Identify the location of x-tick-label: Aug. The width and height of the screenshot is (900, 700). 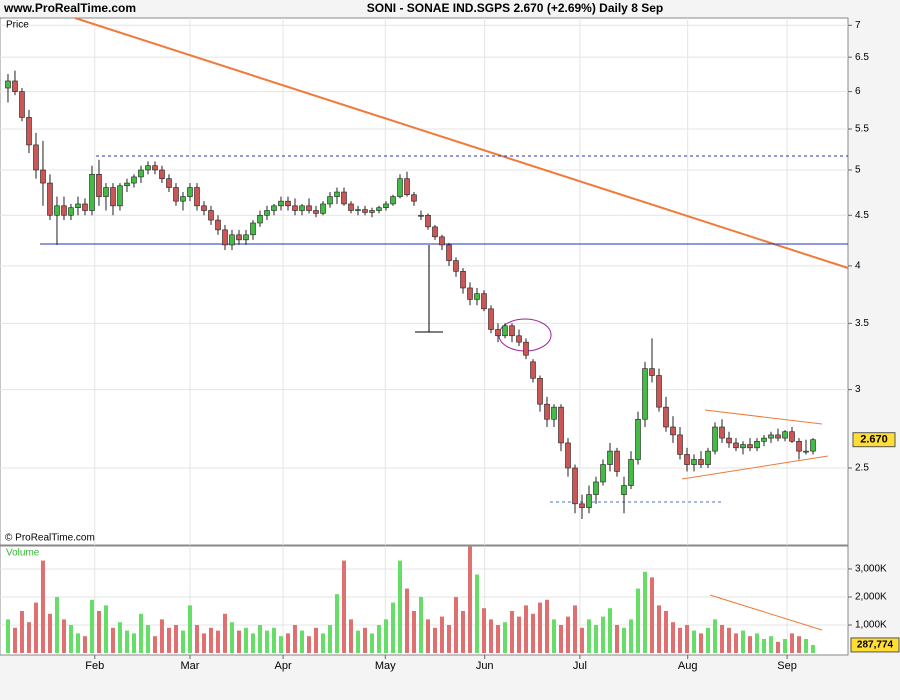
(688, 666).